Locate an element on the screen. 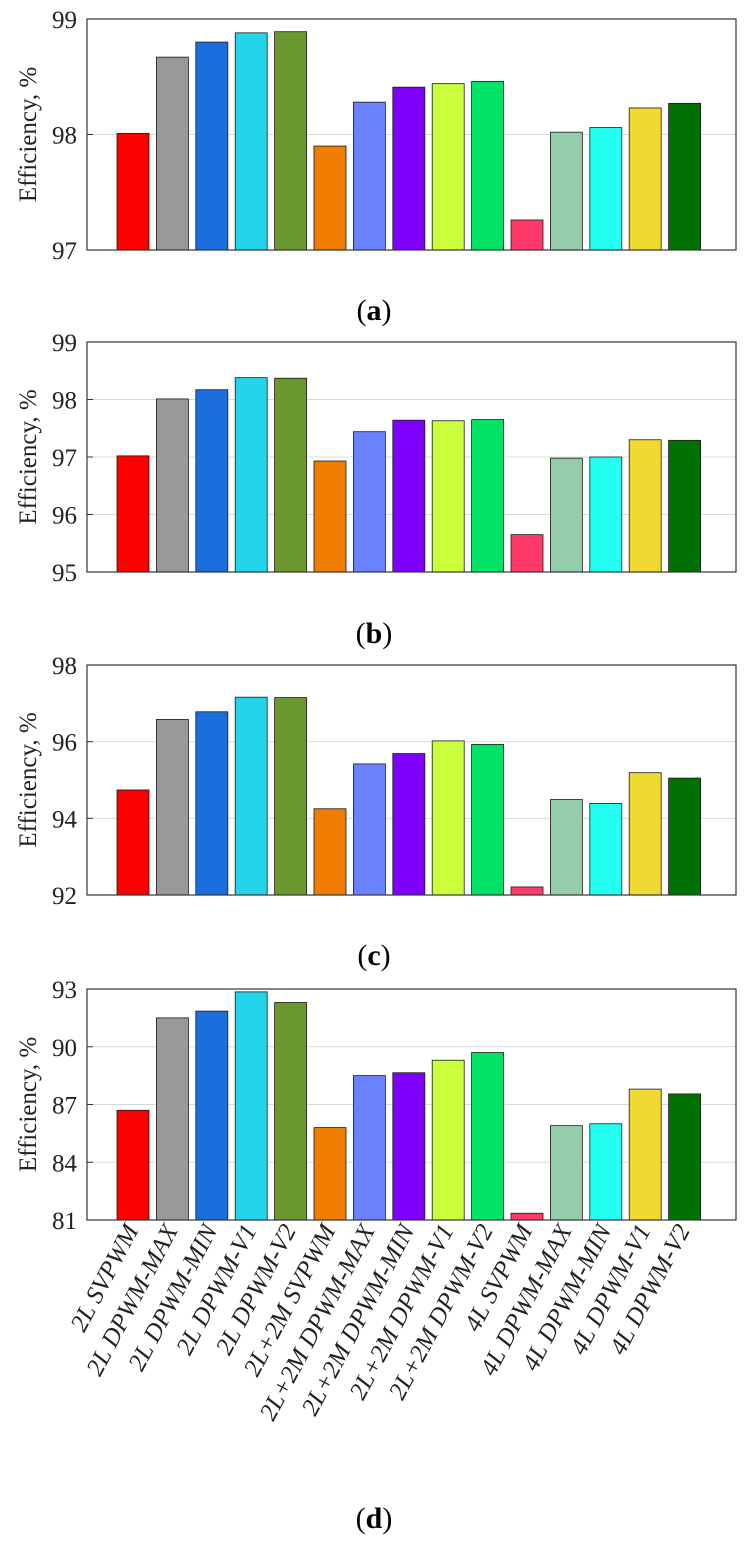  y-tick-label: 92 is located at coordinates (64, 896).